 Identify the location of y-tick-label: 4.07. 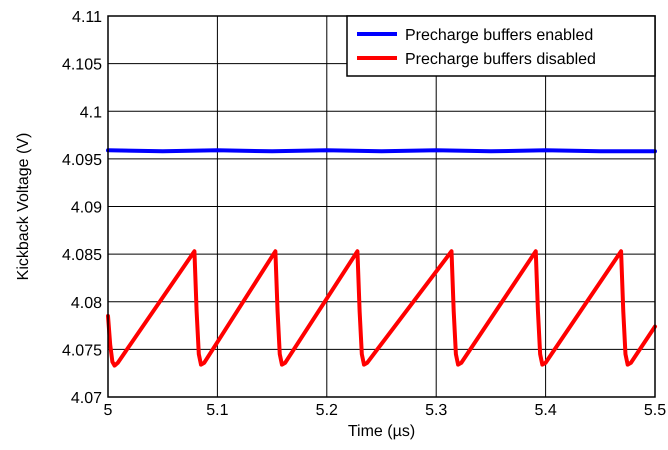
(86, 398).